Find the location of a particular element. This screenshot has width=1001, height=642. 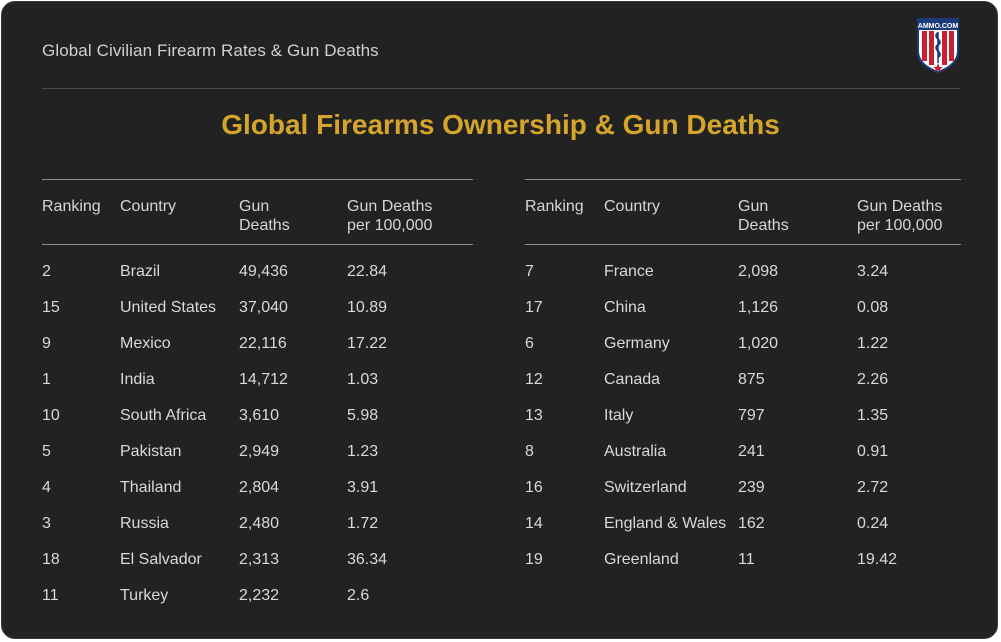

cell-country: United States is located at coordinates (168, 307).